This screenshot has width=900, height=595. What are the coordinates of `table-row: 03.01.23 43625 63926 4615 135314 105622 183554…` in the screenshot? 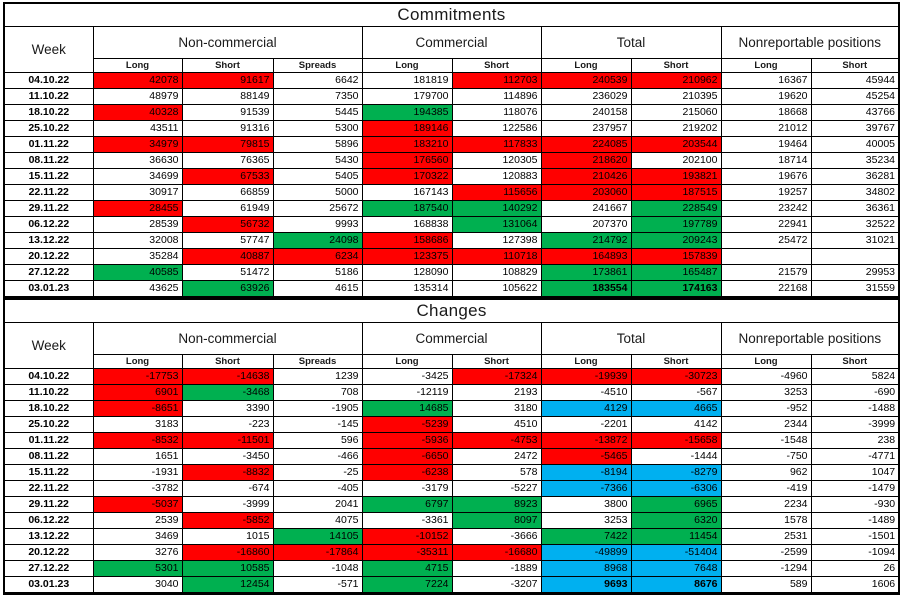 It's located at (451, 289).